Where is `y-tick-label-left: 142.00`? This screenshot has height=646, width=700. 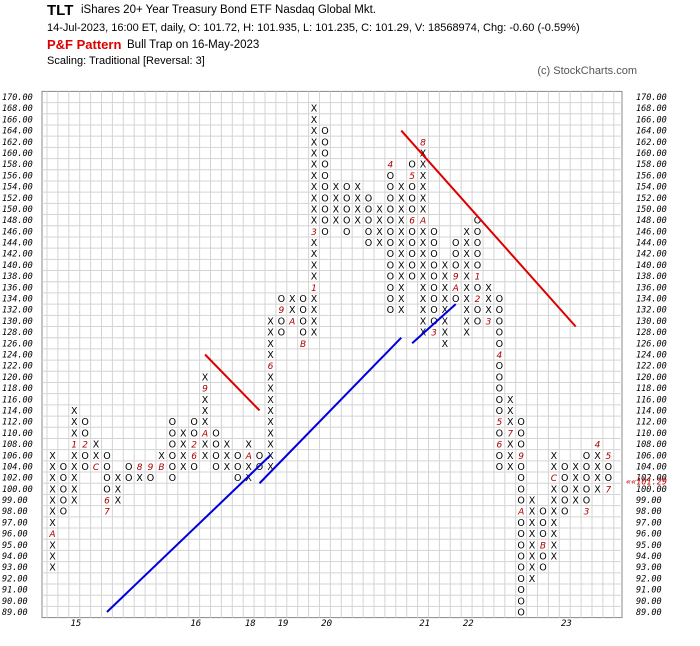 y-tick-label-left: 142.00 is located at coordinates (17, 255).